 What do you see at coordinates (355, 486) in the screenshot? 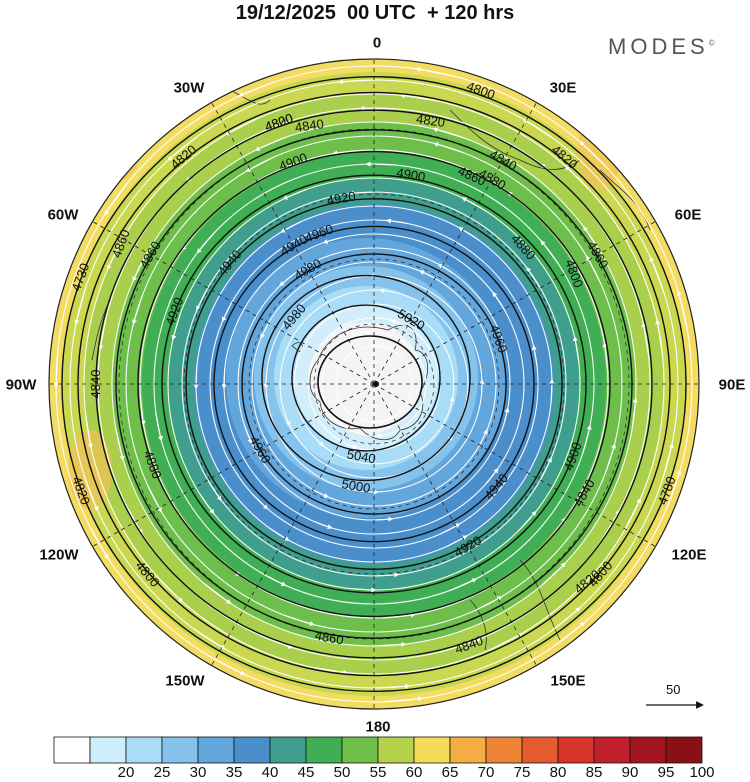
I see `contour-label: 5000` at bounding box center [355, 486].